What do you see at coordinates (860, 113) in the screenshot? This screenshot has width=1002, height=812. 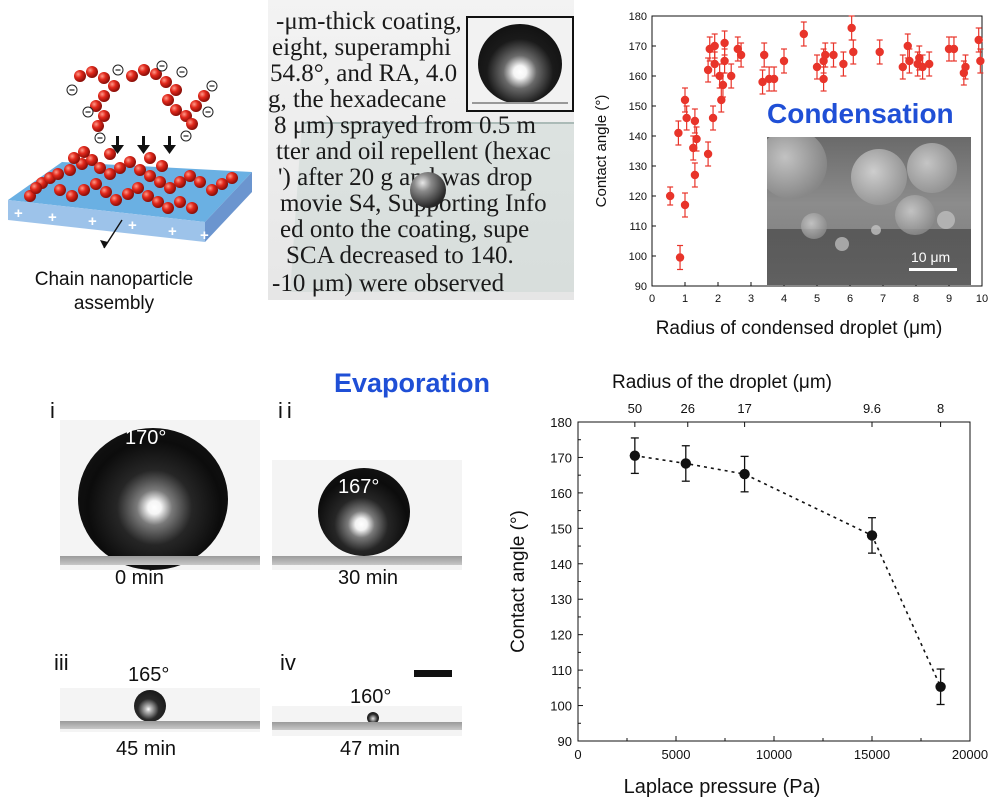 I see `condensation-title: Condensation` at bounding box center [860, 113].